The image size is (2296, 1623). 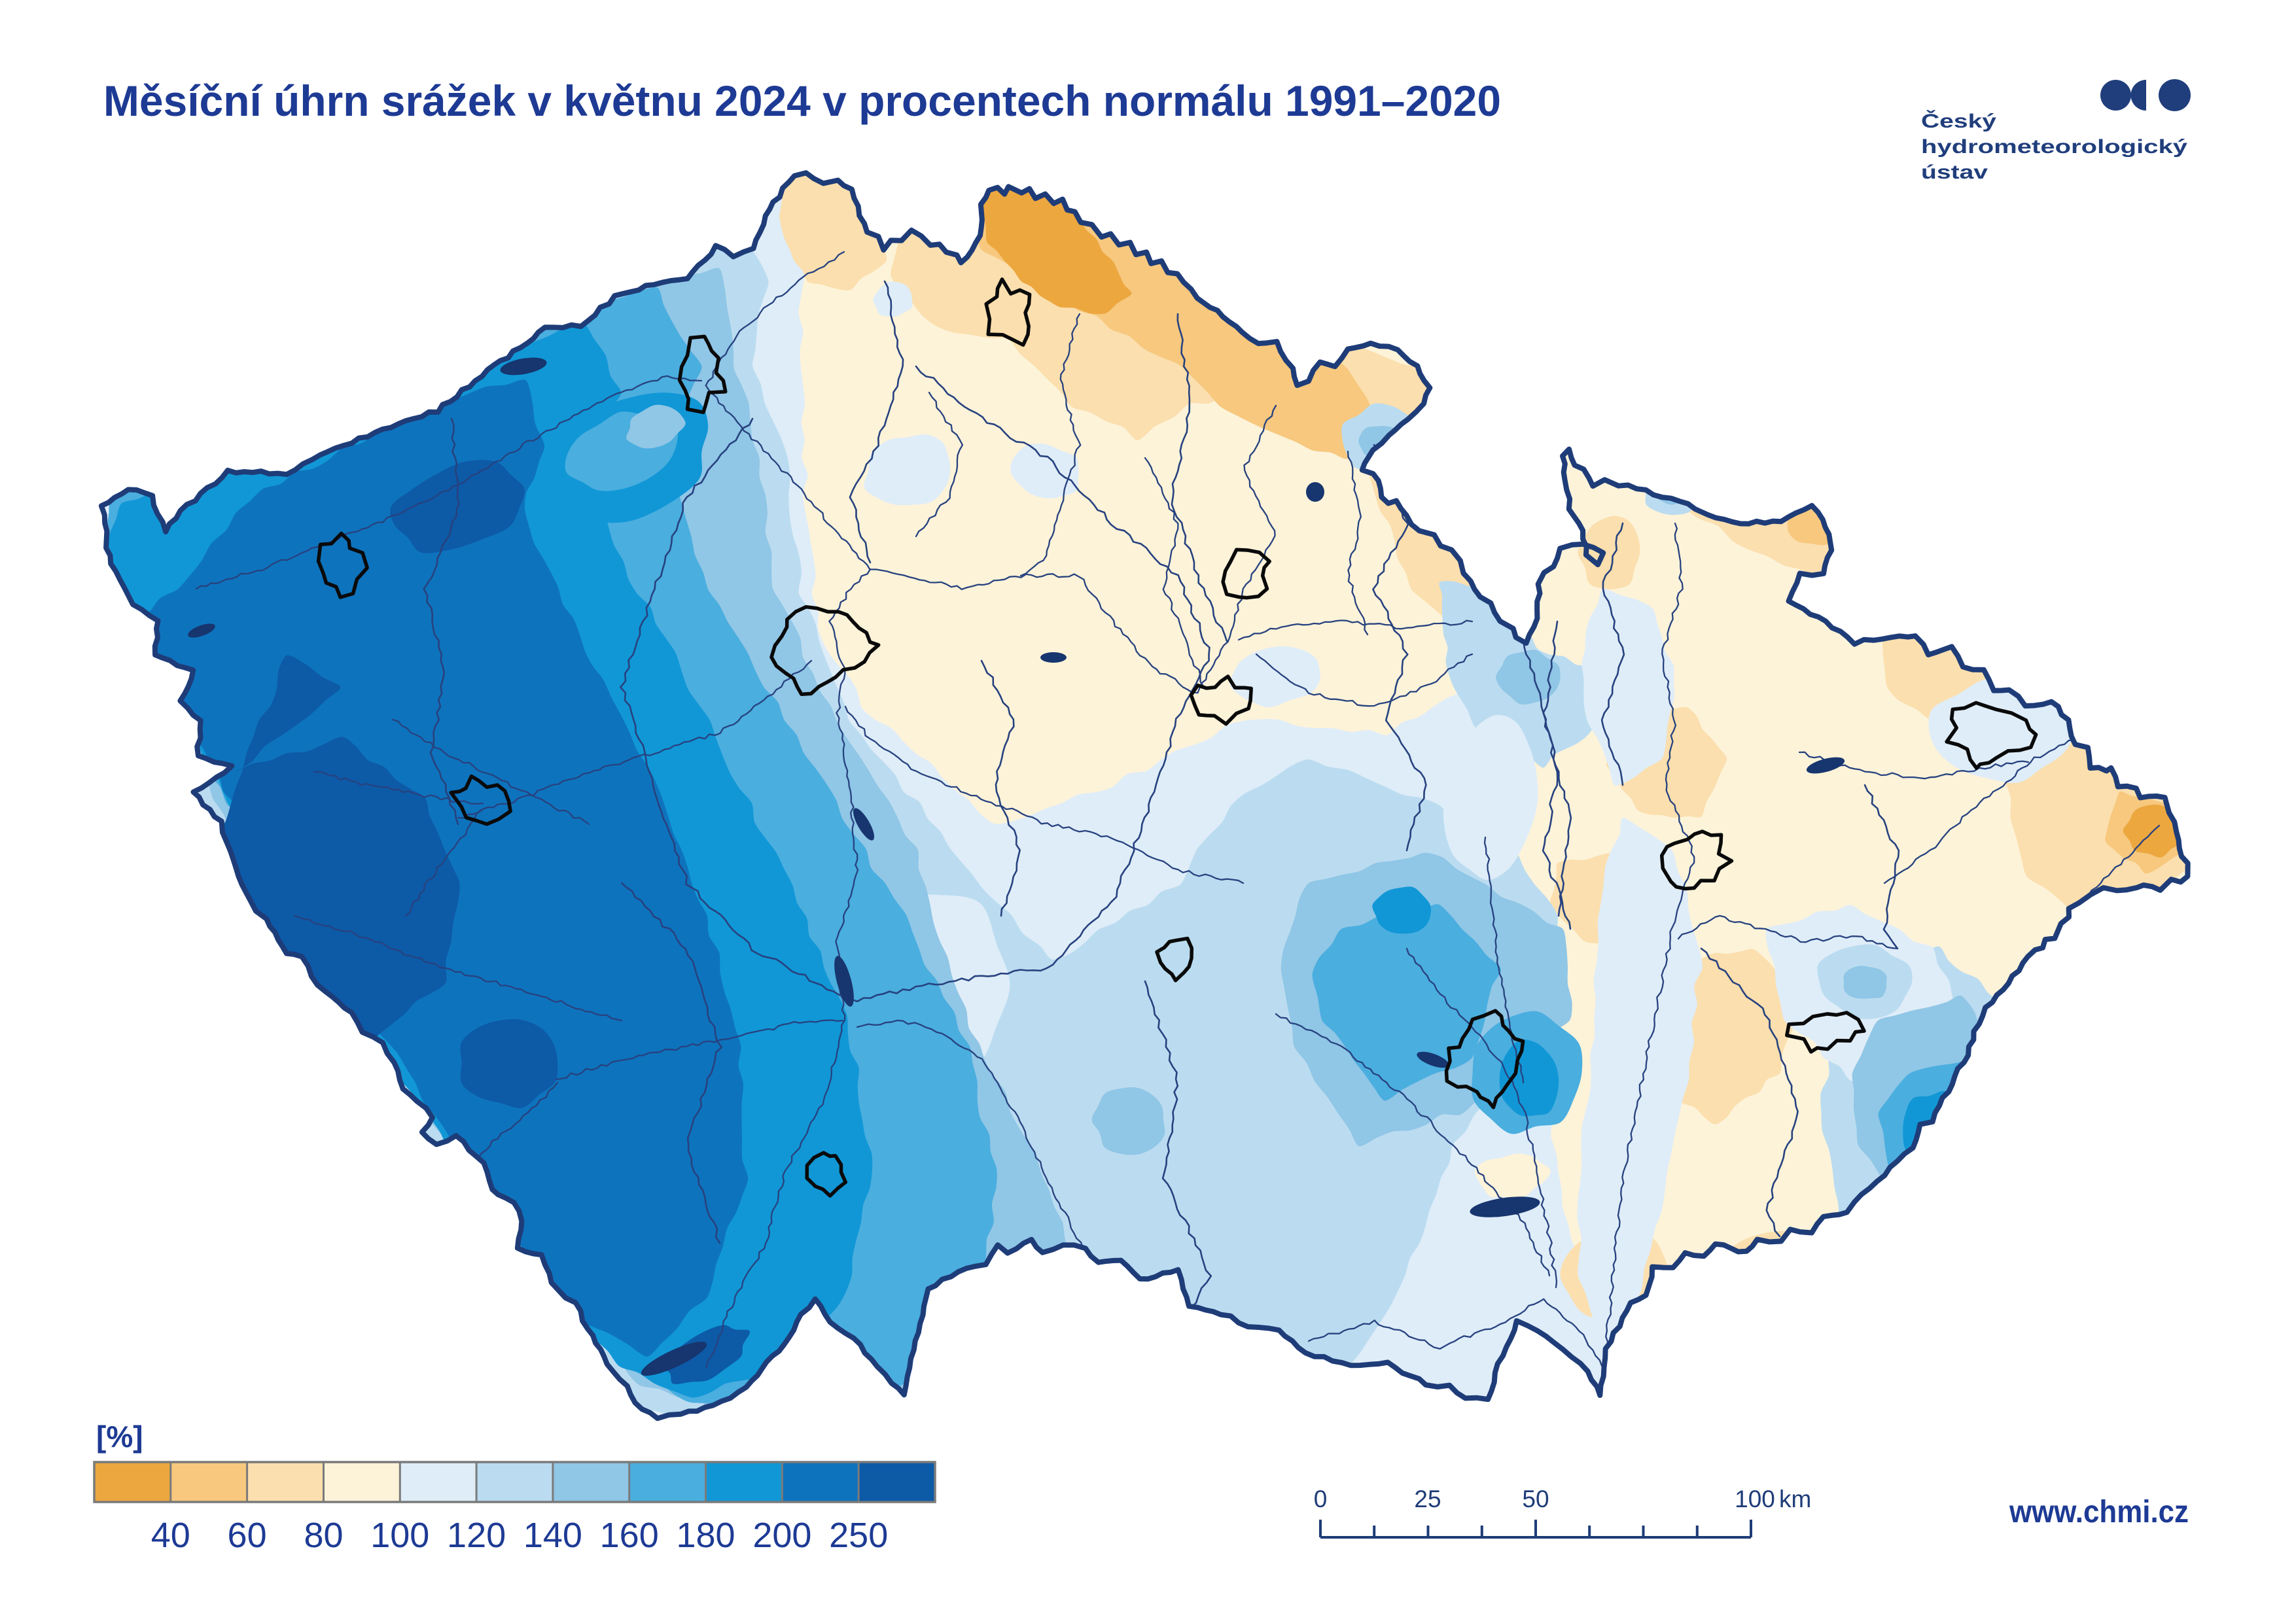 What do you see at coordinates (781, 1536) in the screenshot?
I see `svg-text: 200` at bounding box center [781, 1536].